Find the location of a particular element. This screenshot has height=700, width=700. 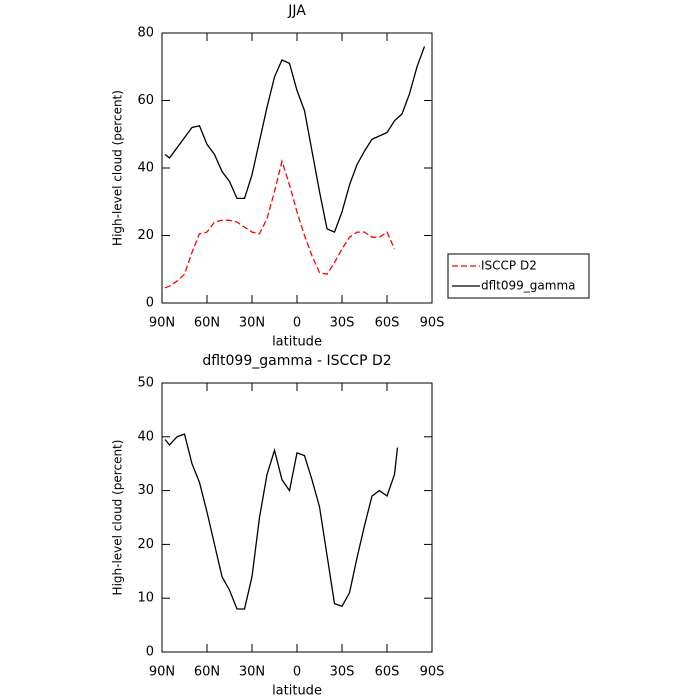

y-tick-label: 80 is located at coordinates (145, 33).